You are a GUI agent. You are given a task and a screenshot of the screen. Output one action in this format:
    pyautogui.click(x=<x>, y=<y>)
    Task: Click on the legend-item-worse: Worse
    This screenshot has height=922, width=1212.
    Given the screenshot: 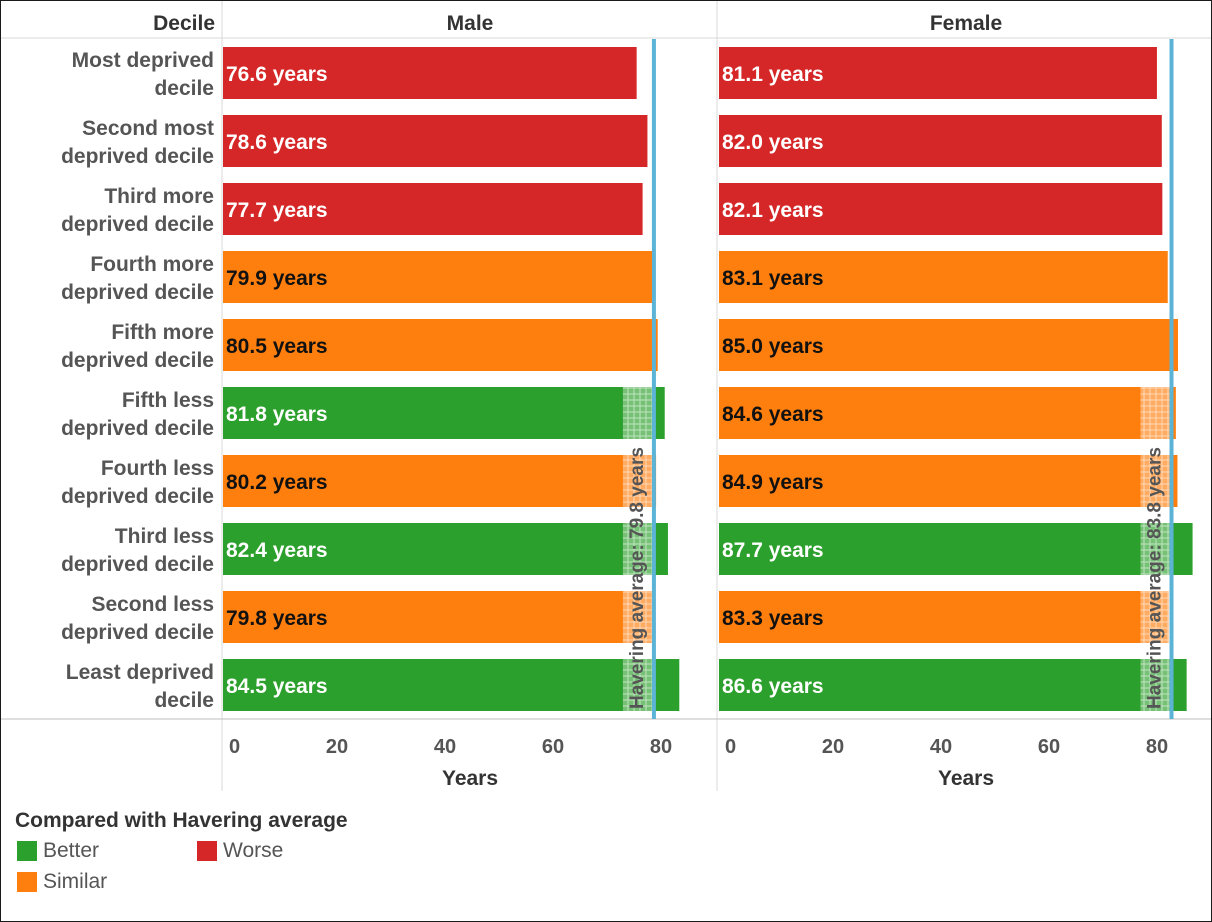 What is the action you would take?
    pyautogui.click(x=240, y=851)
    